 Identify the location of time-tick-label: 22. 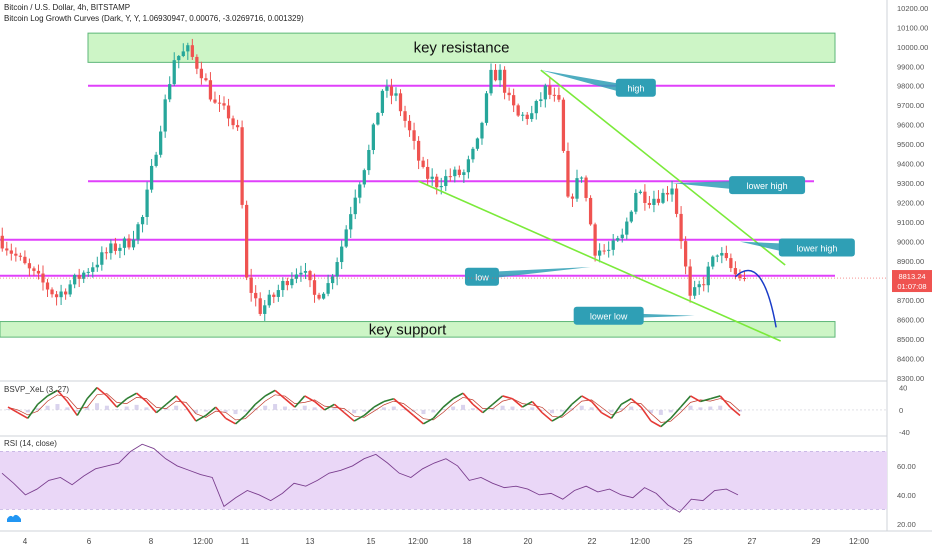
(592, 541).